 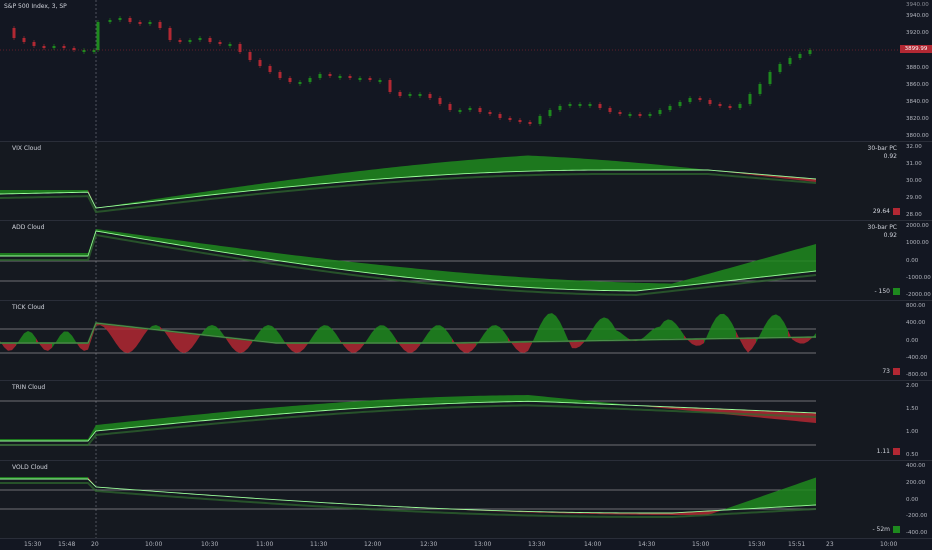 What do you see at coordinates (450, 181) in the screenshot?
I see `indicator-pane-vix-cloud: VIX Cloud` at bounding box center [450, 181].